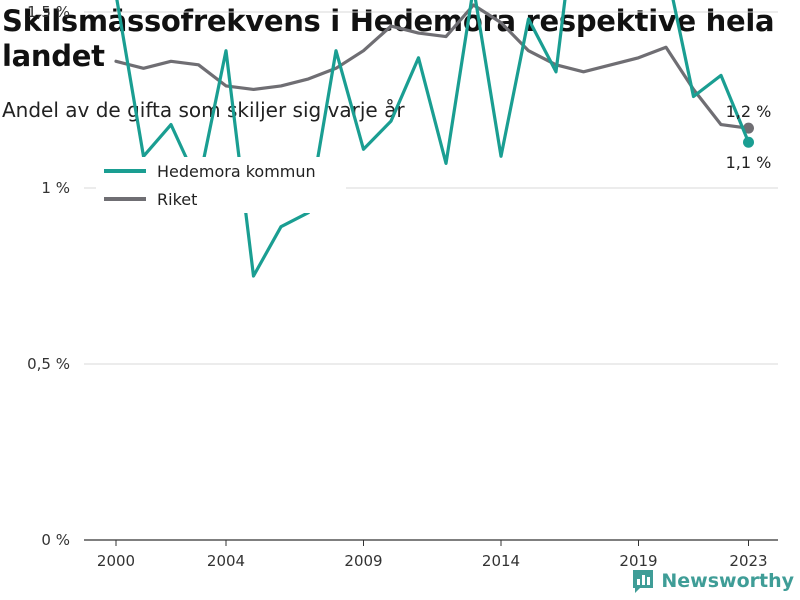 The image size is (800, 600). What do you see at coordinates (48, 364) in the screenshot?
I see `y-tick-label: 0,5 %` at bounding box center [48, 364].